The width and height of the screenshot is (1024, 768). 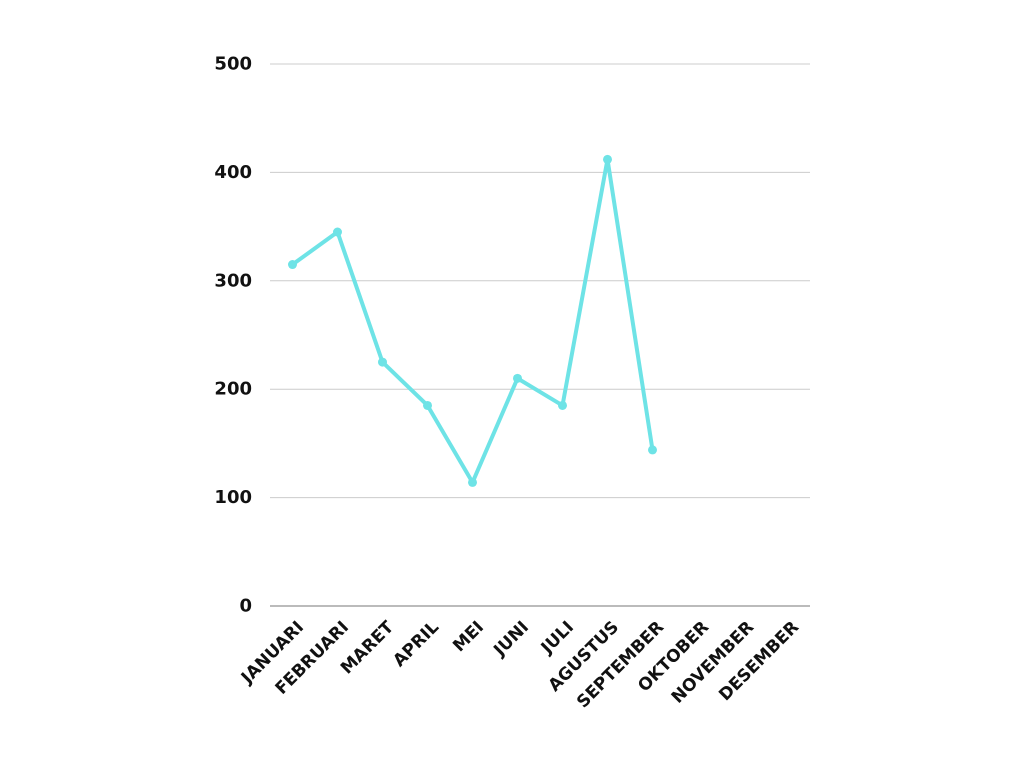 I want to click on x-tick-label: MEI, so click(x=468, y=636).